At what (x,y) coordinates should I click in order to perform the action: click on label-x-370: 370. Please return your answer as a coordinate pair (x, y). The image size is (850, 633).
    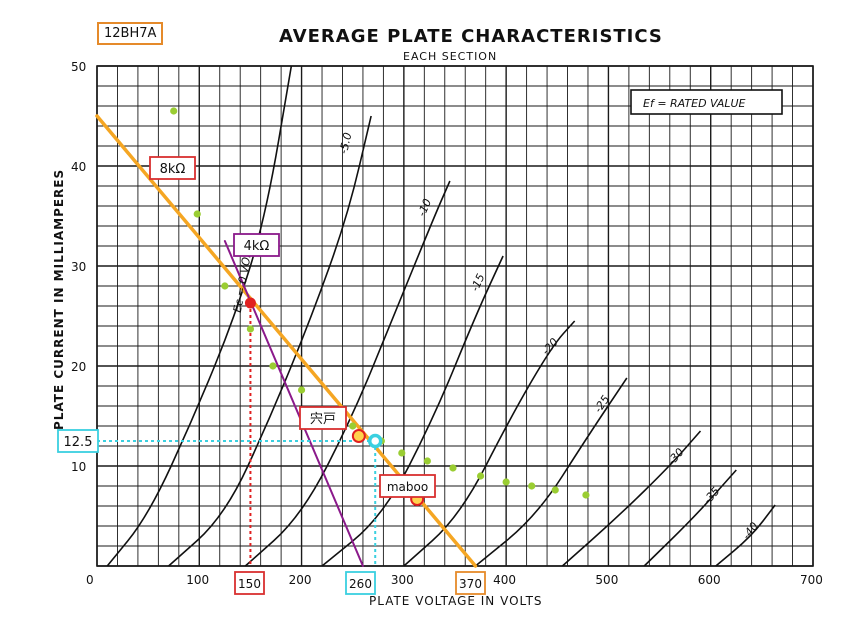
    Looking at the image, I should click on (470, 584).